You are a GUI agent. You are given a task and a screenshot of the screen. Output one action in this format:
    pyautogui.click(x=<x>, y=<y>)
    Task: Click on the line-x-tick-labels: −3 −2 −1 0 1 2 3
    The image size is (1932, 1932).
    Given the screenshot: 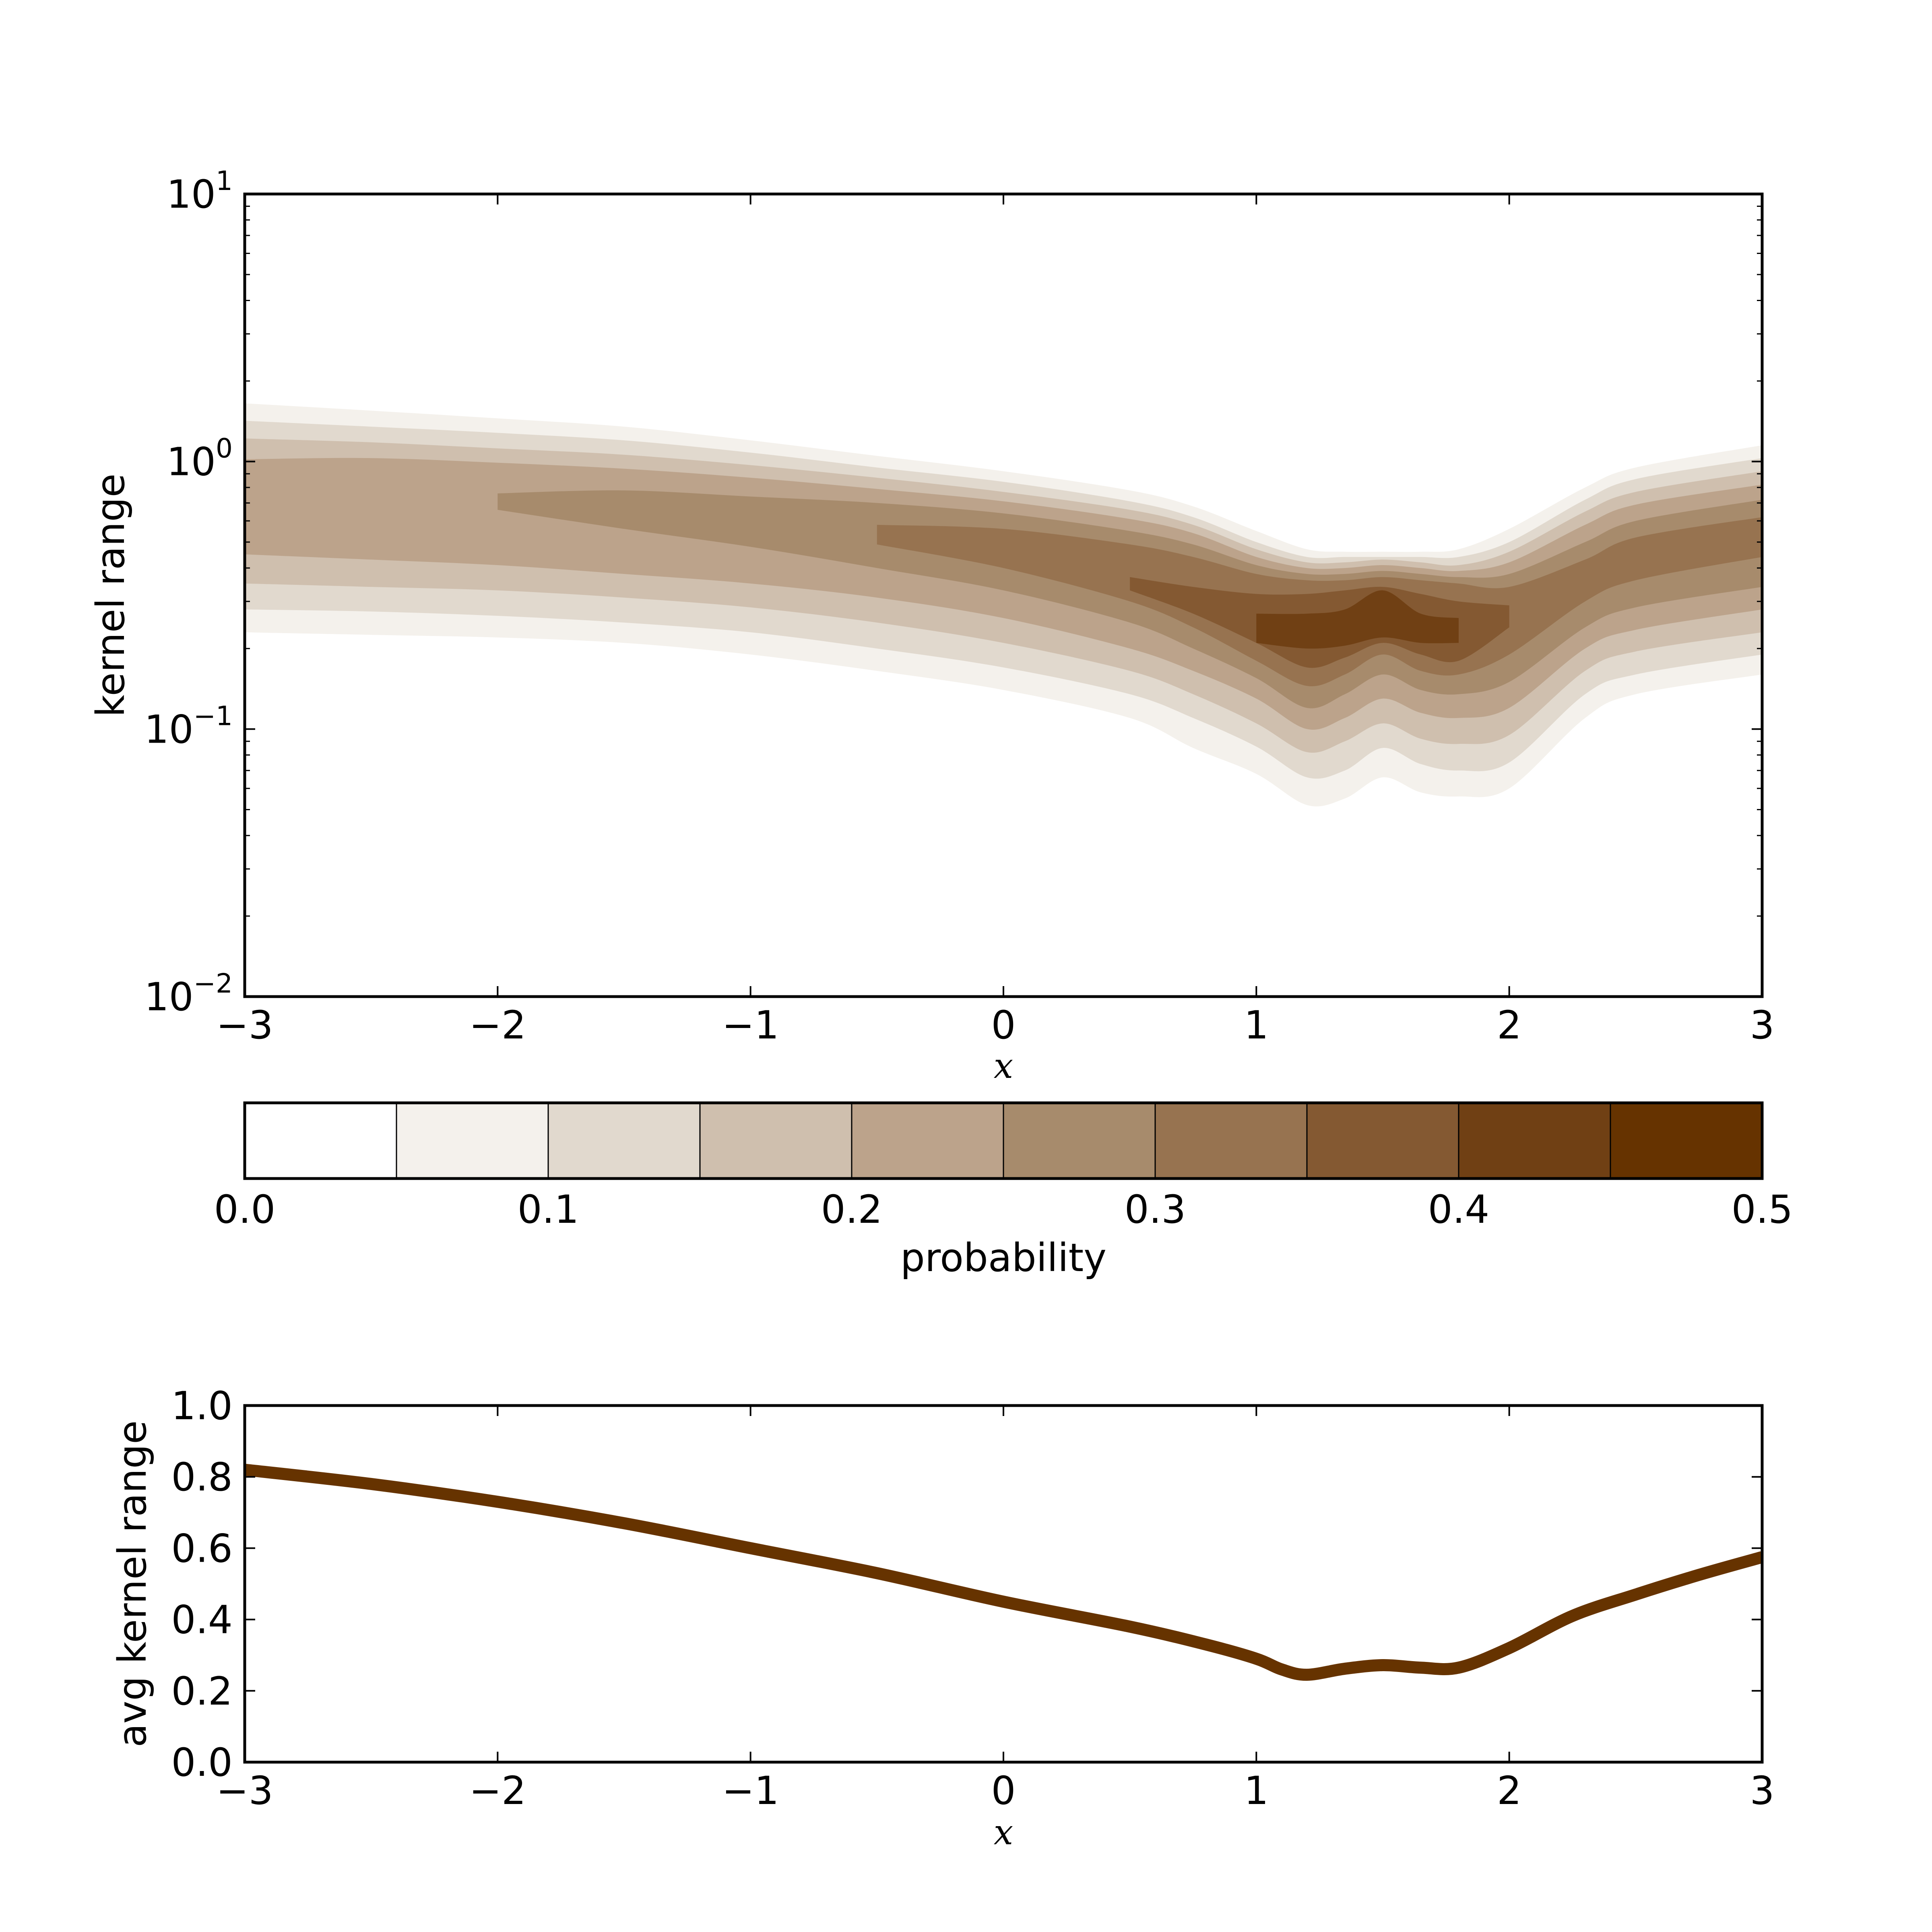 What is the action you would take?
    pyautogui.click(x=995, y=1790)
    